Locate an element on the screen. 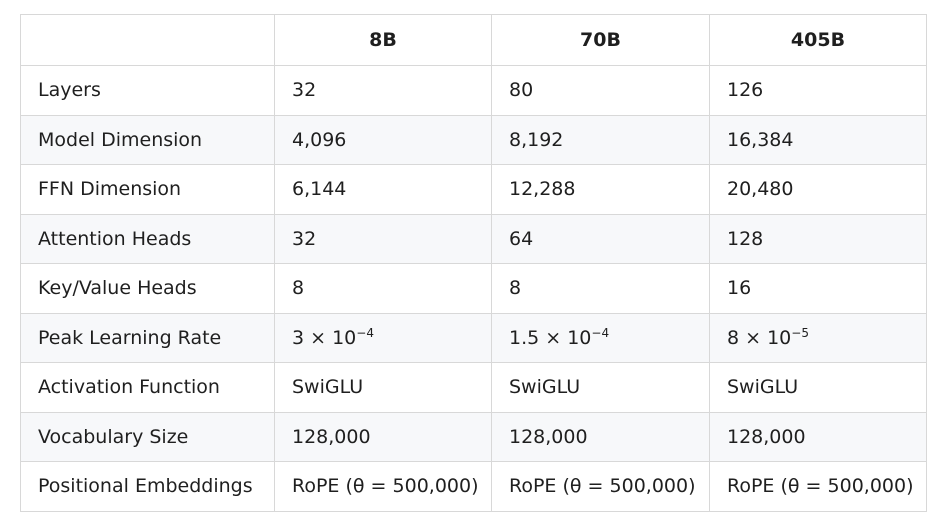  row-label: Positional Embeddings is located at coordinates (147, 486).